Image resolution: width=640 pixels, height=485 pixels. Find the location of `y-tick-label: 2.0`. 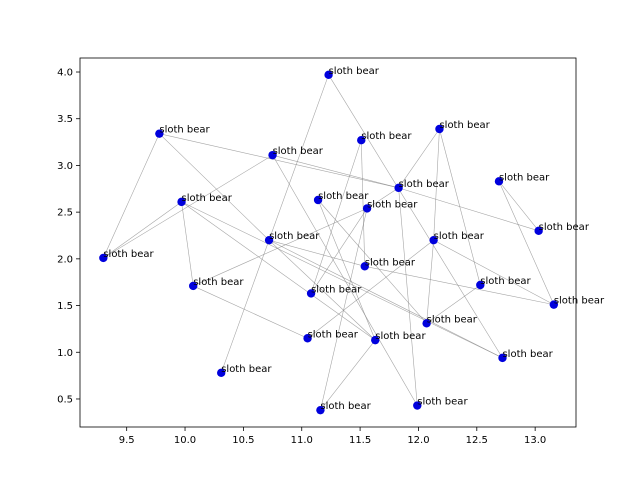

y-tick-label: 2.0 is located at coordinates (65, 259).